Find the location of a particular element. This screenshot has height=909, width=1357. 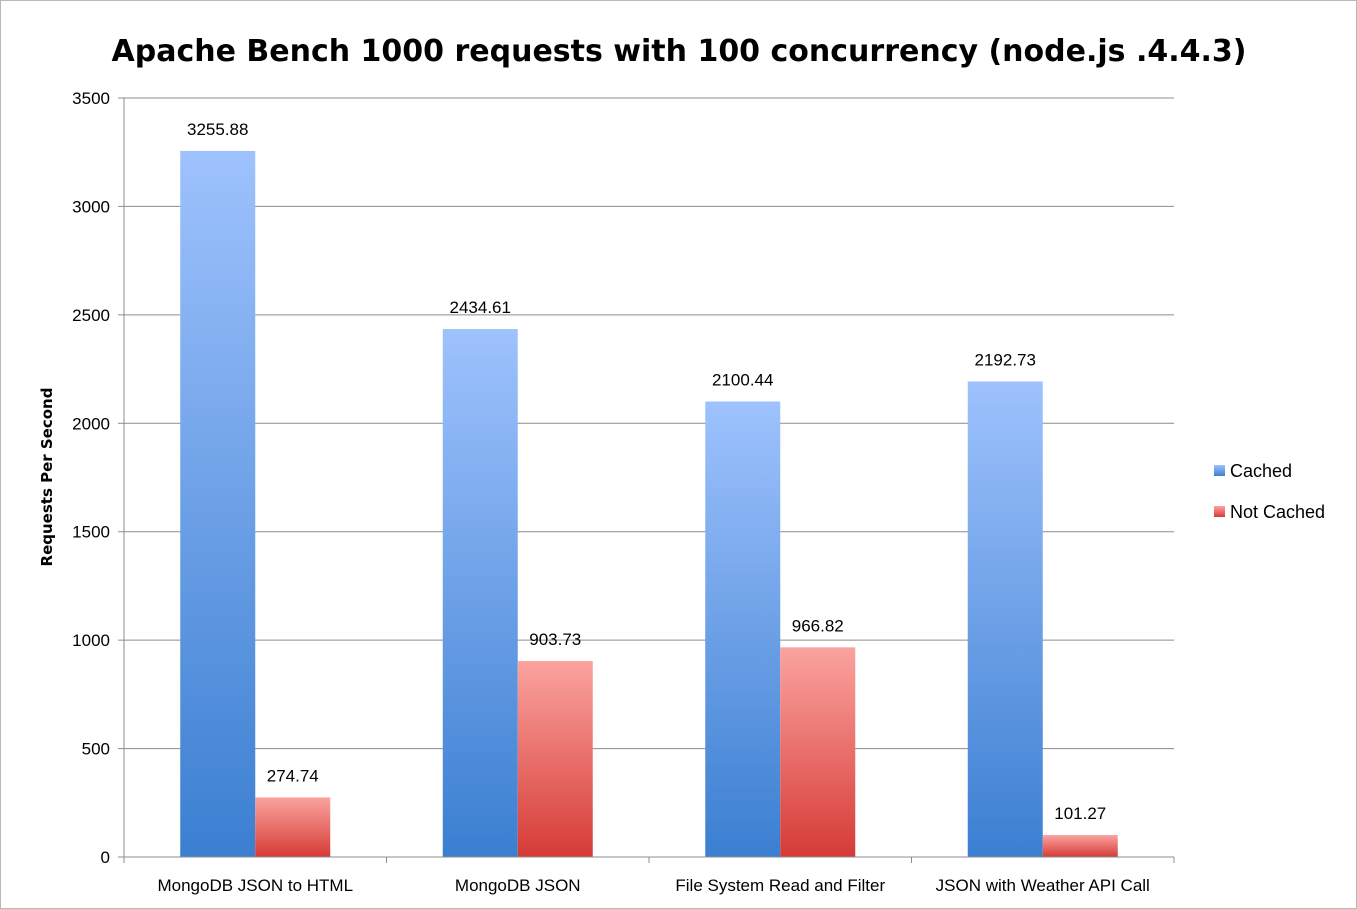

x-category-label: File System Read and Filter is located at coordinates (780, 885).